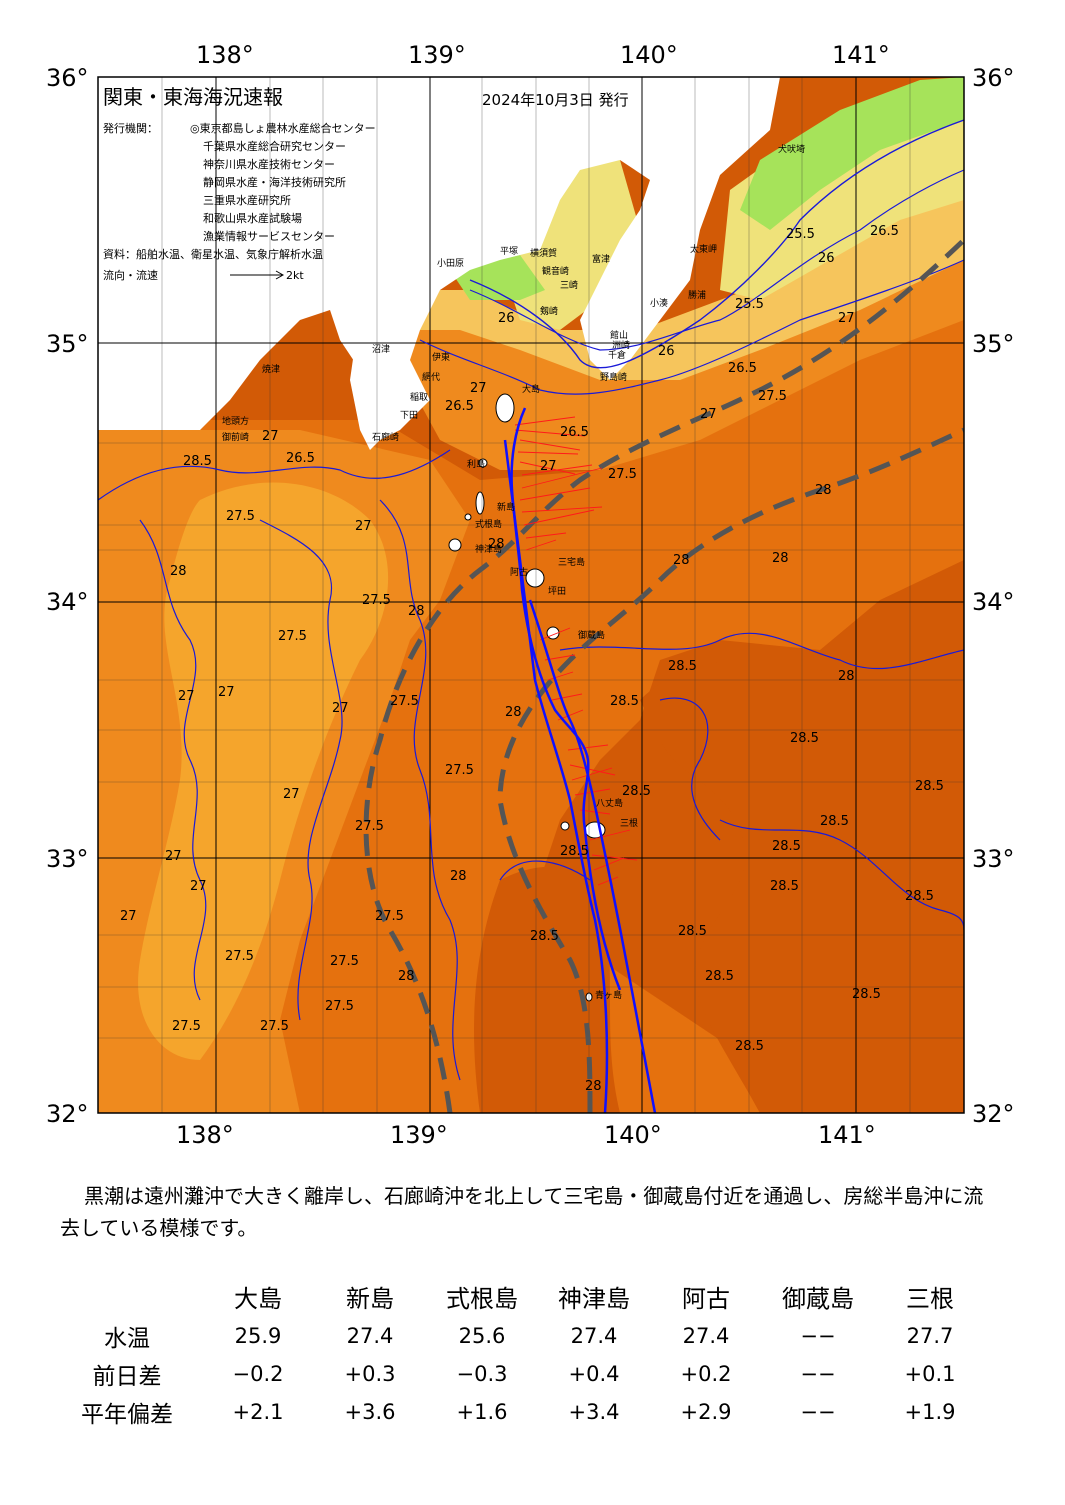 This screenshot has width=1065, height=1505. Describe the element at coordinates (818, 1298) in the screenshot. I see `column-header: 御蔵島` at that location.